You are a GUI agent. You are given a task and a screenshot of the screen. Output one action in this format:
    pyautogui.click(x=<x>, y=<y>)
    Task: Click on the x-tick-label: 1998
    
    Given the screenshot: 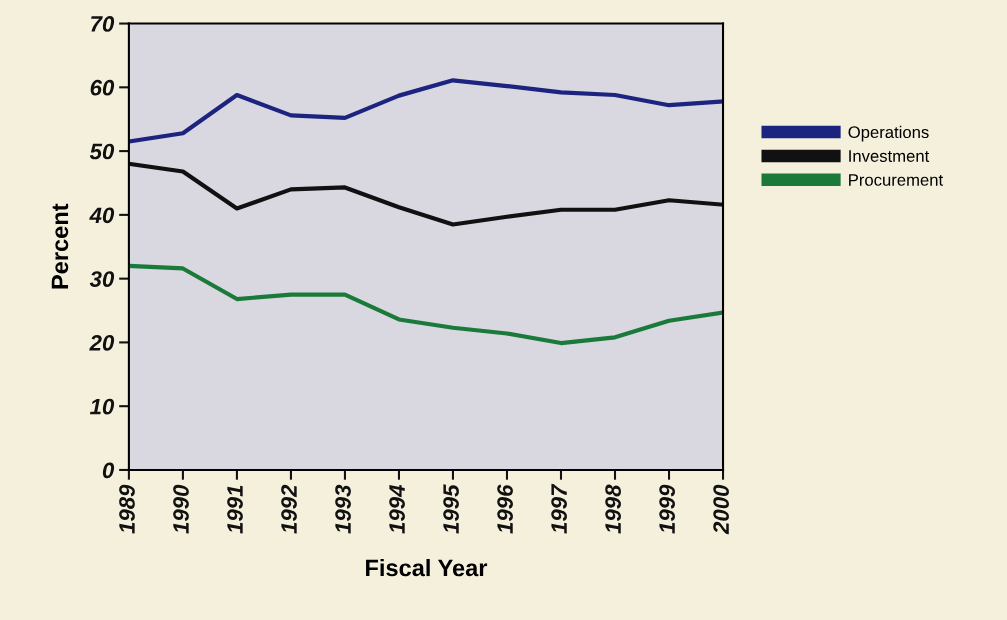 What is the action you would take?
    pyautogui.click(x=613, y=509)
    